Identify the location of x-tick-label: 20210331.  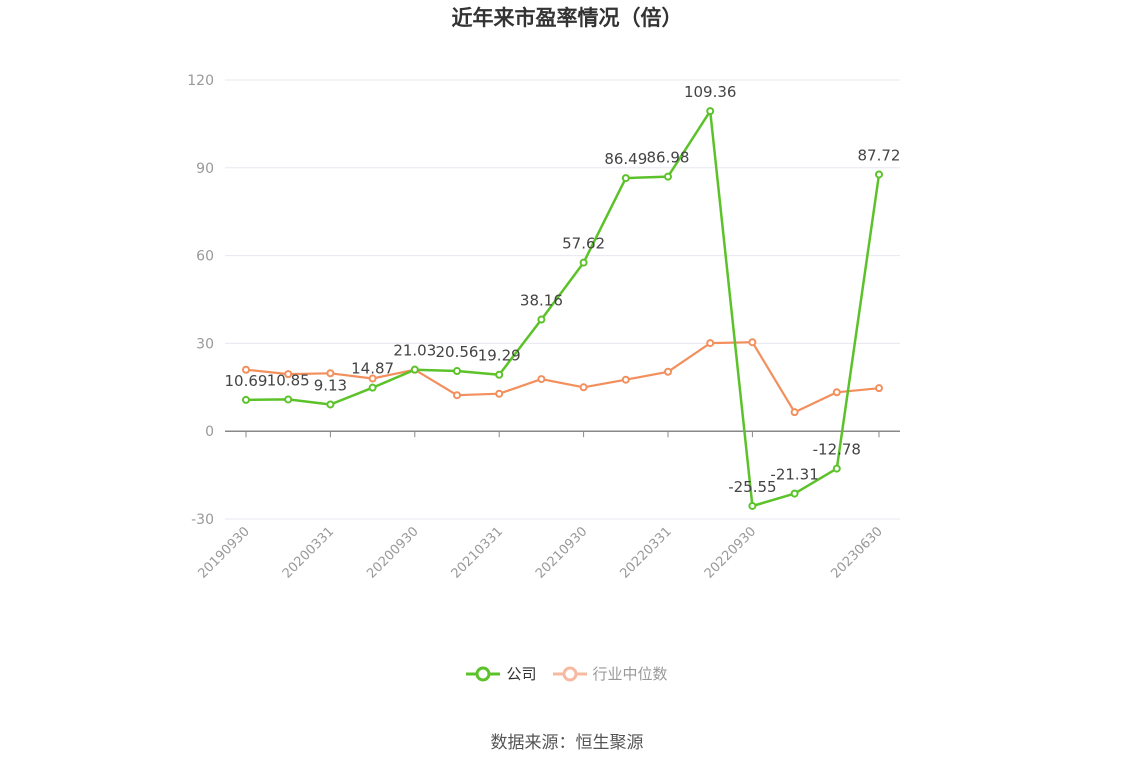
(477, 552).